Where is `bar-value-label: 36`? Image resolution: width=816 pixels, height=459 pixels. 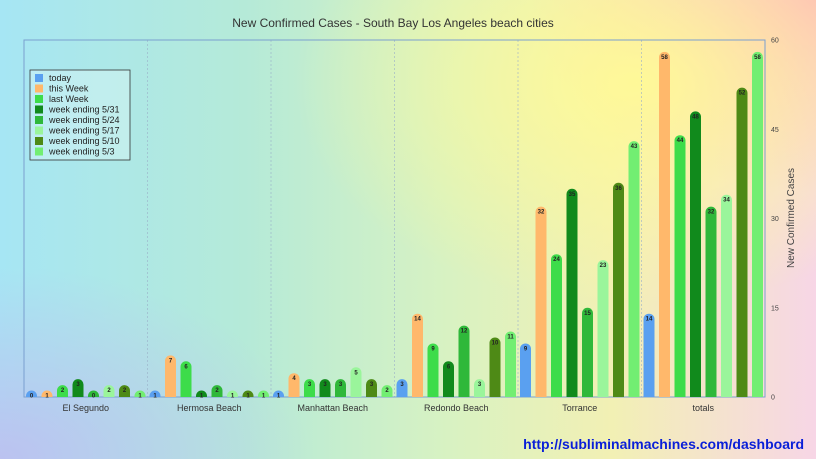 bar-value-label: 36 is located at coordinates (618, 189).